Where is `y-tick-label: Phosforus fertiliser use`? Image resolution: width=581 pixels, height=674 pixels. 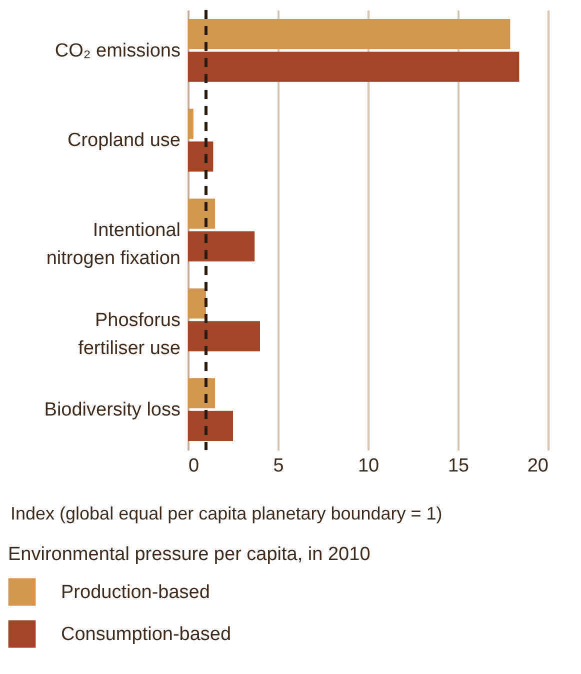 y-tick-label: Phosforus fertiliser use is located at coordinates (129, 334).